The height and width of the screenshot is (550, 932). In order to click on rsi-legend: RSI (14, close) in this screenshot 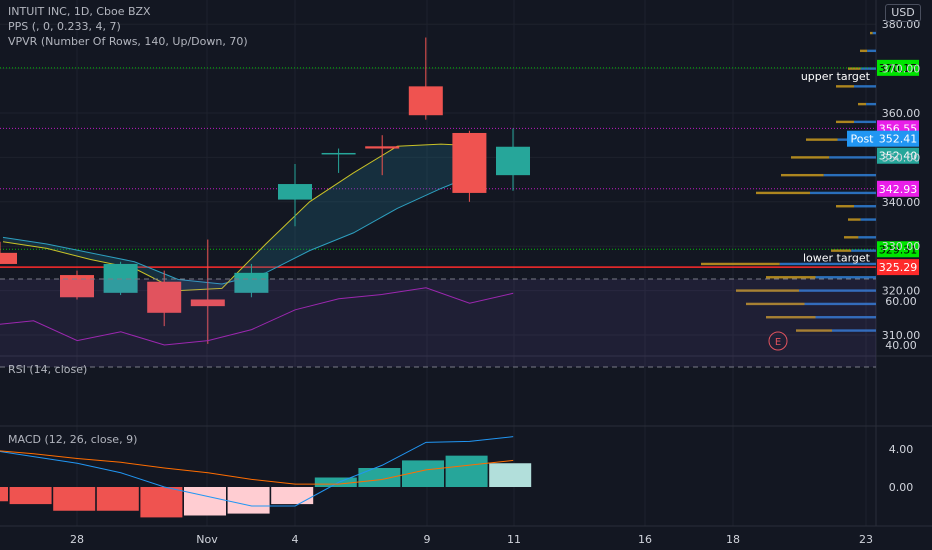, I will do `click(48, 369)`.